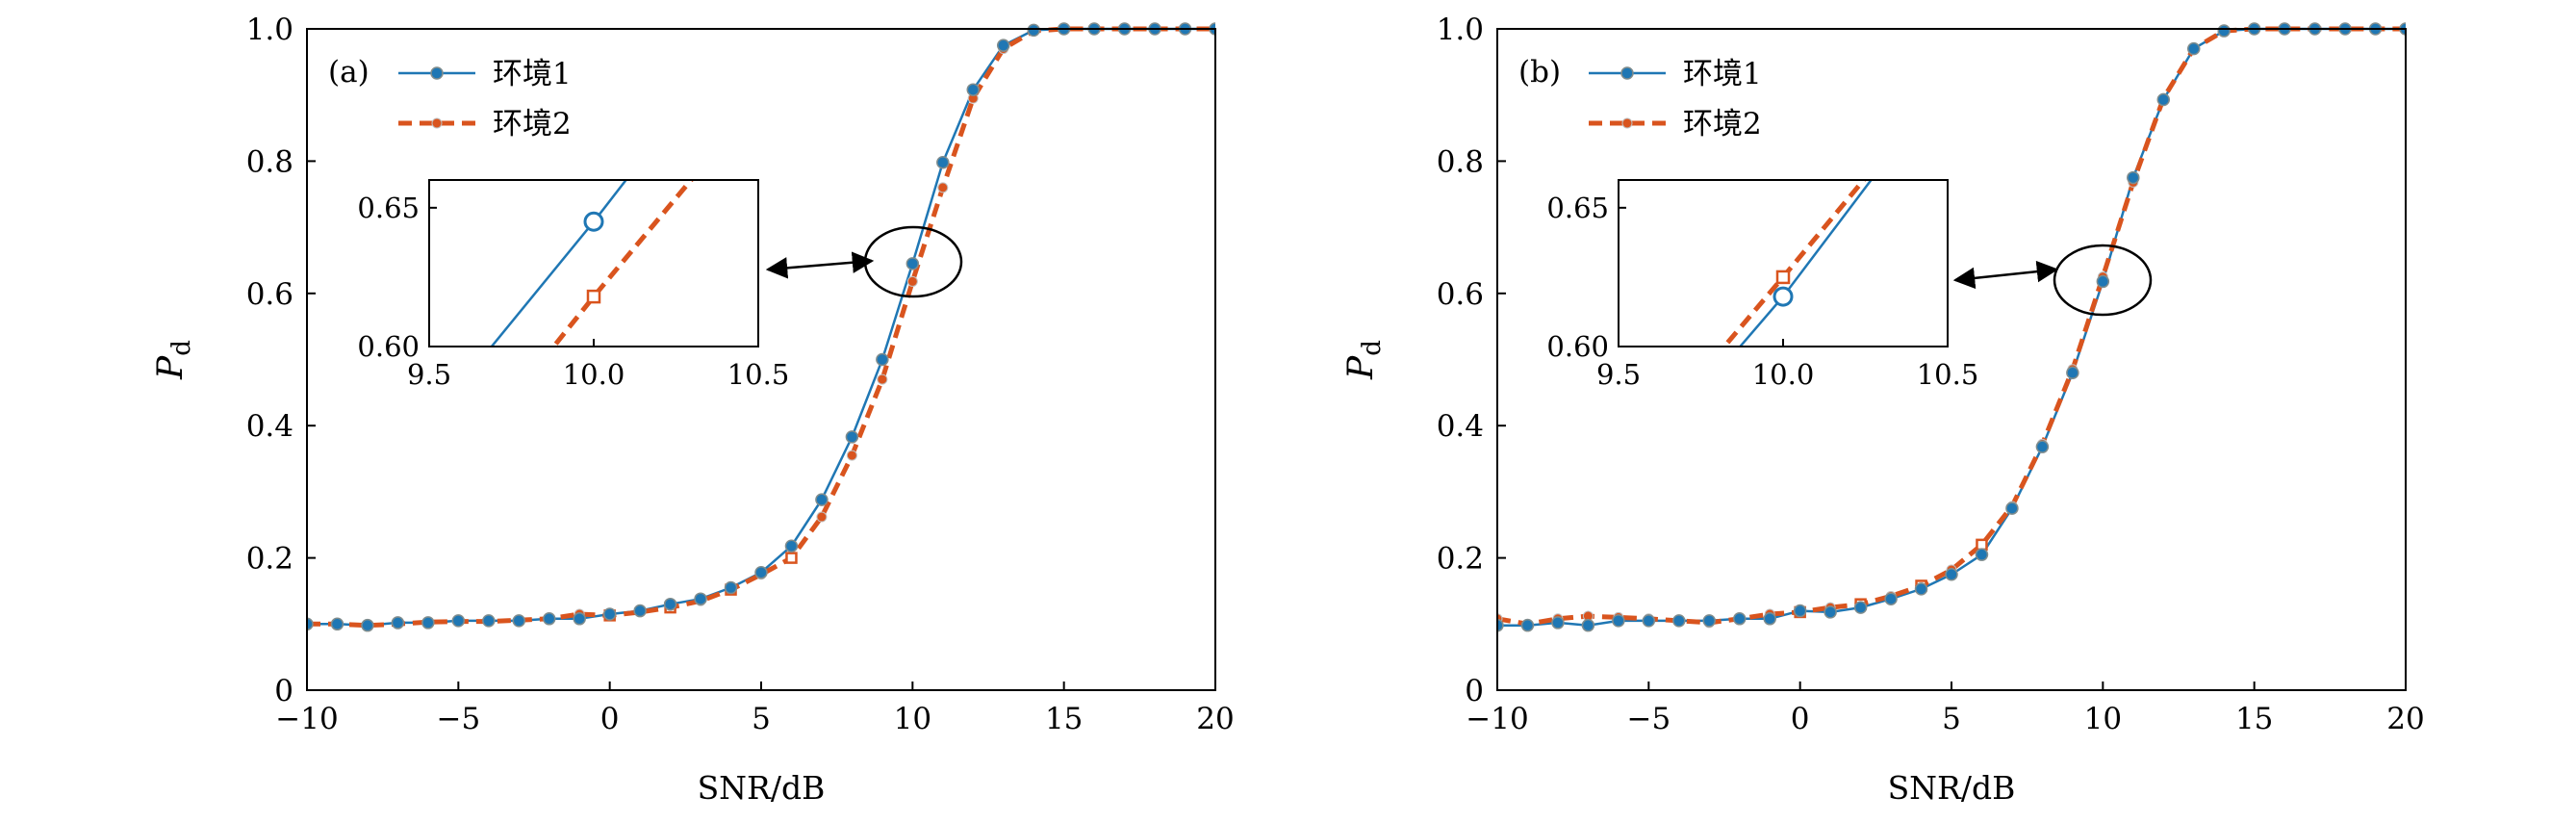  What do you see at coordinates (269, 559) in the screenshot?
I see `y-tick-label: 0.2` at bounding box center [269, 559].